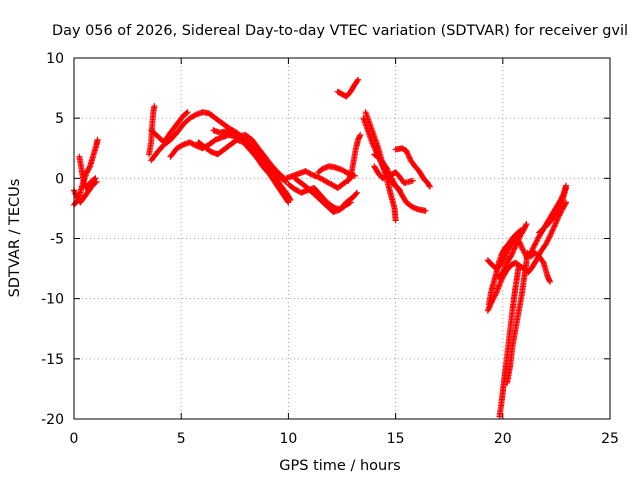 This screenshot has width=640, height=480. Describe the element at coordinates (52, 360) in the screenshot. I see `y-tick-label: -15` at that location.